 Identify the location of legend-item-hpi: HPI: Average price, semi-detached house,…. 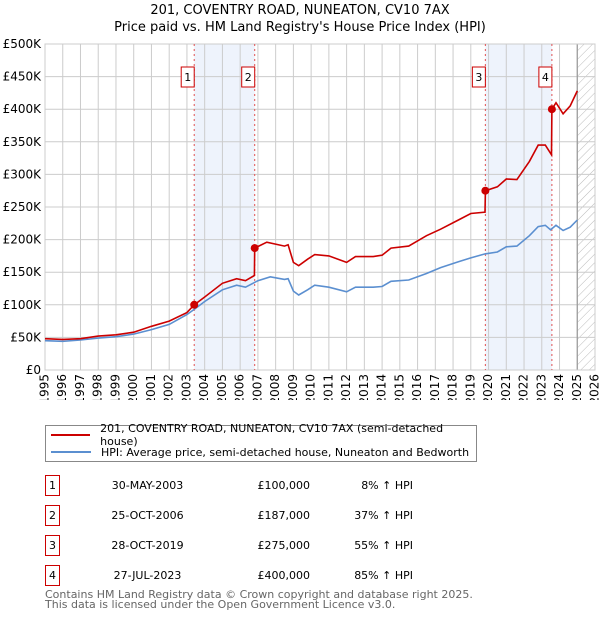
(260, 452).